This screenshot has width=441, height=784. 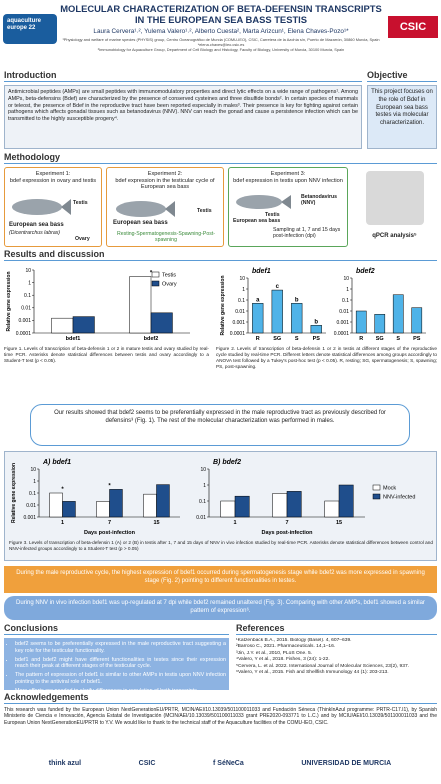 I want to click on chart-title: bdef2, so click(x=365, y=271).